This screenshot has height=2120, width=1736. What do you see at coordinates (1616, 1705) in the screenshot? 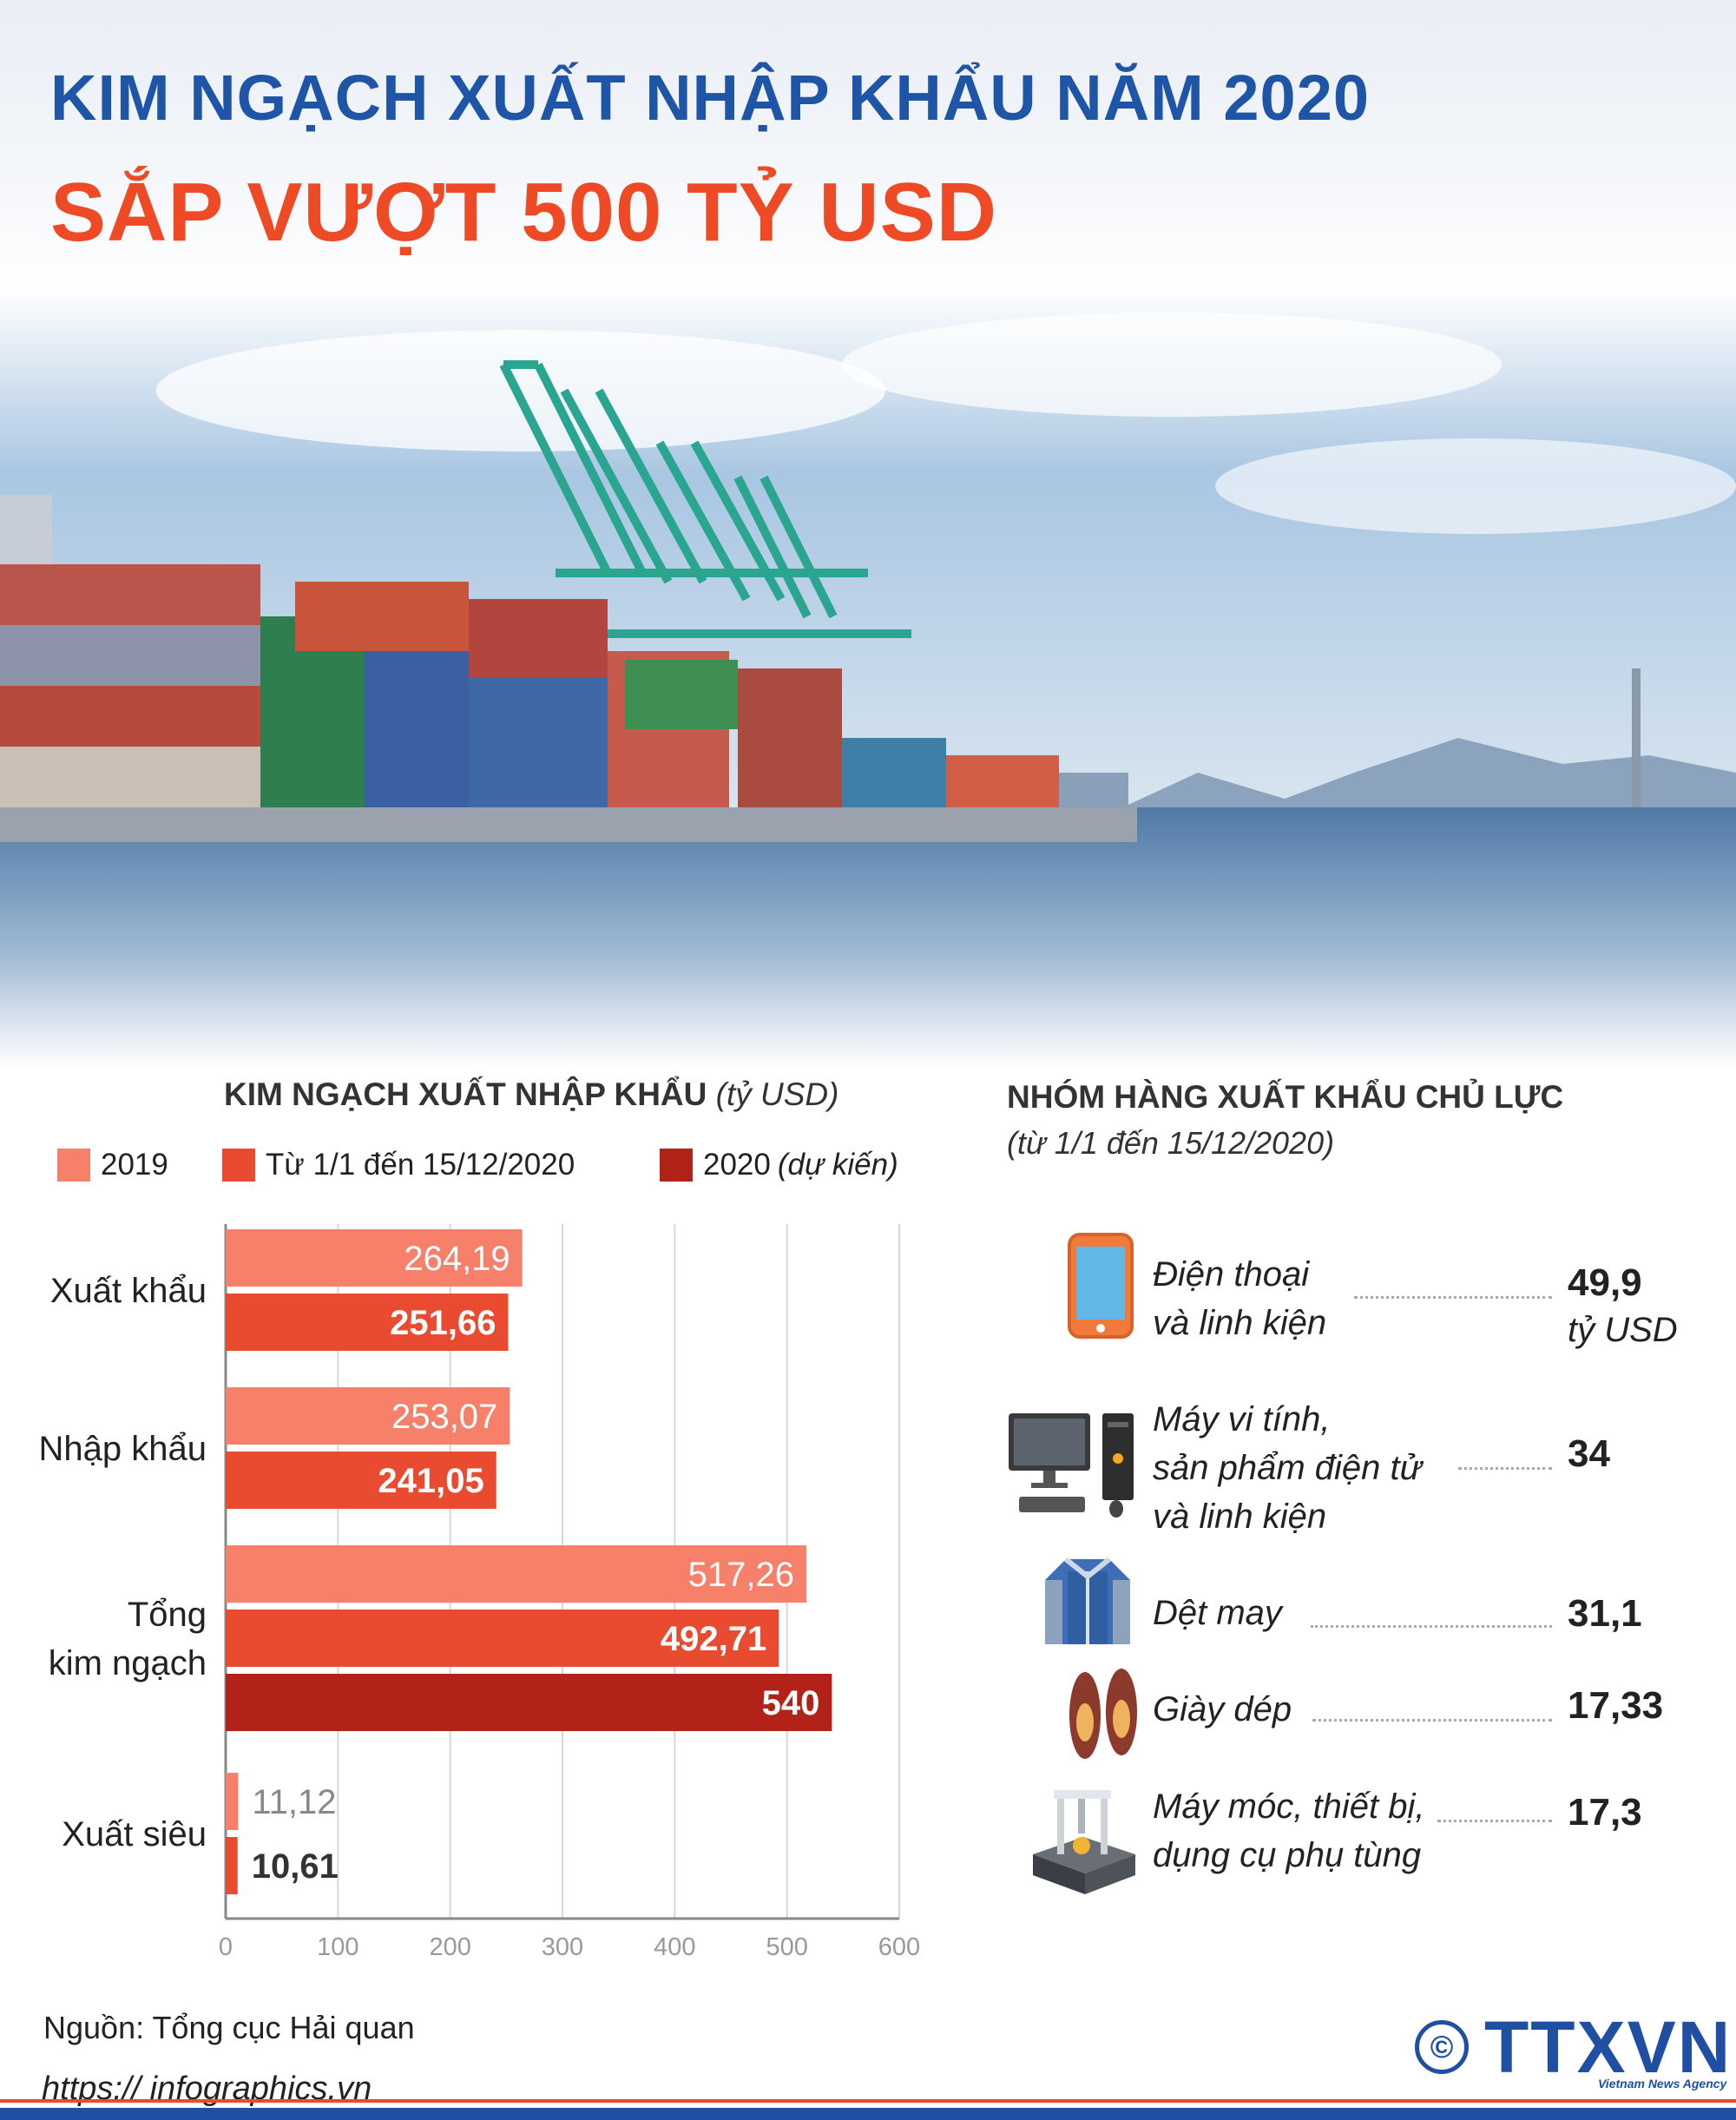
I see `export-item-value: 17,33` at bounding box center [1616, 1705].